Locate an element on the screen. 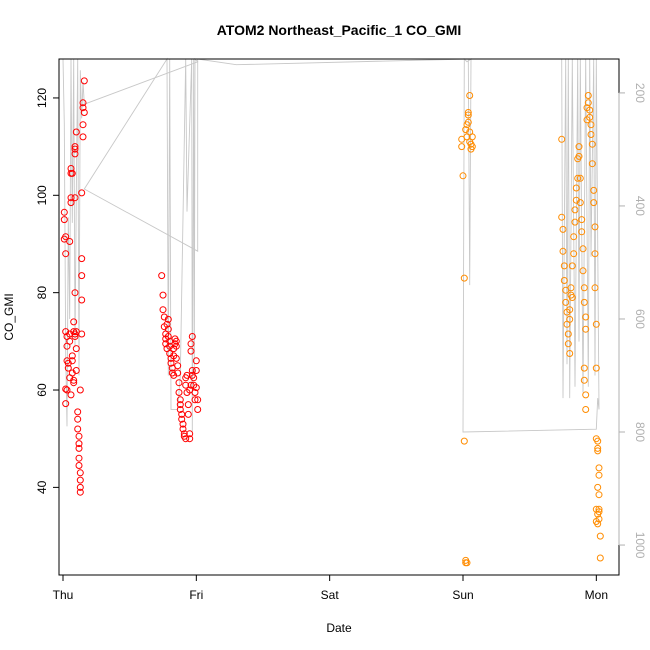 The width and height of the screenshot is (650, 650). chart-title: ATOM2 Northeast_Pacific_1 CO_GMI is located at coordinates (339, 30).